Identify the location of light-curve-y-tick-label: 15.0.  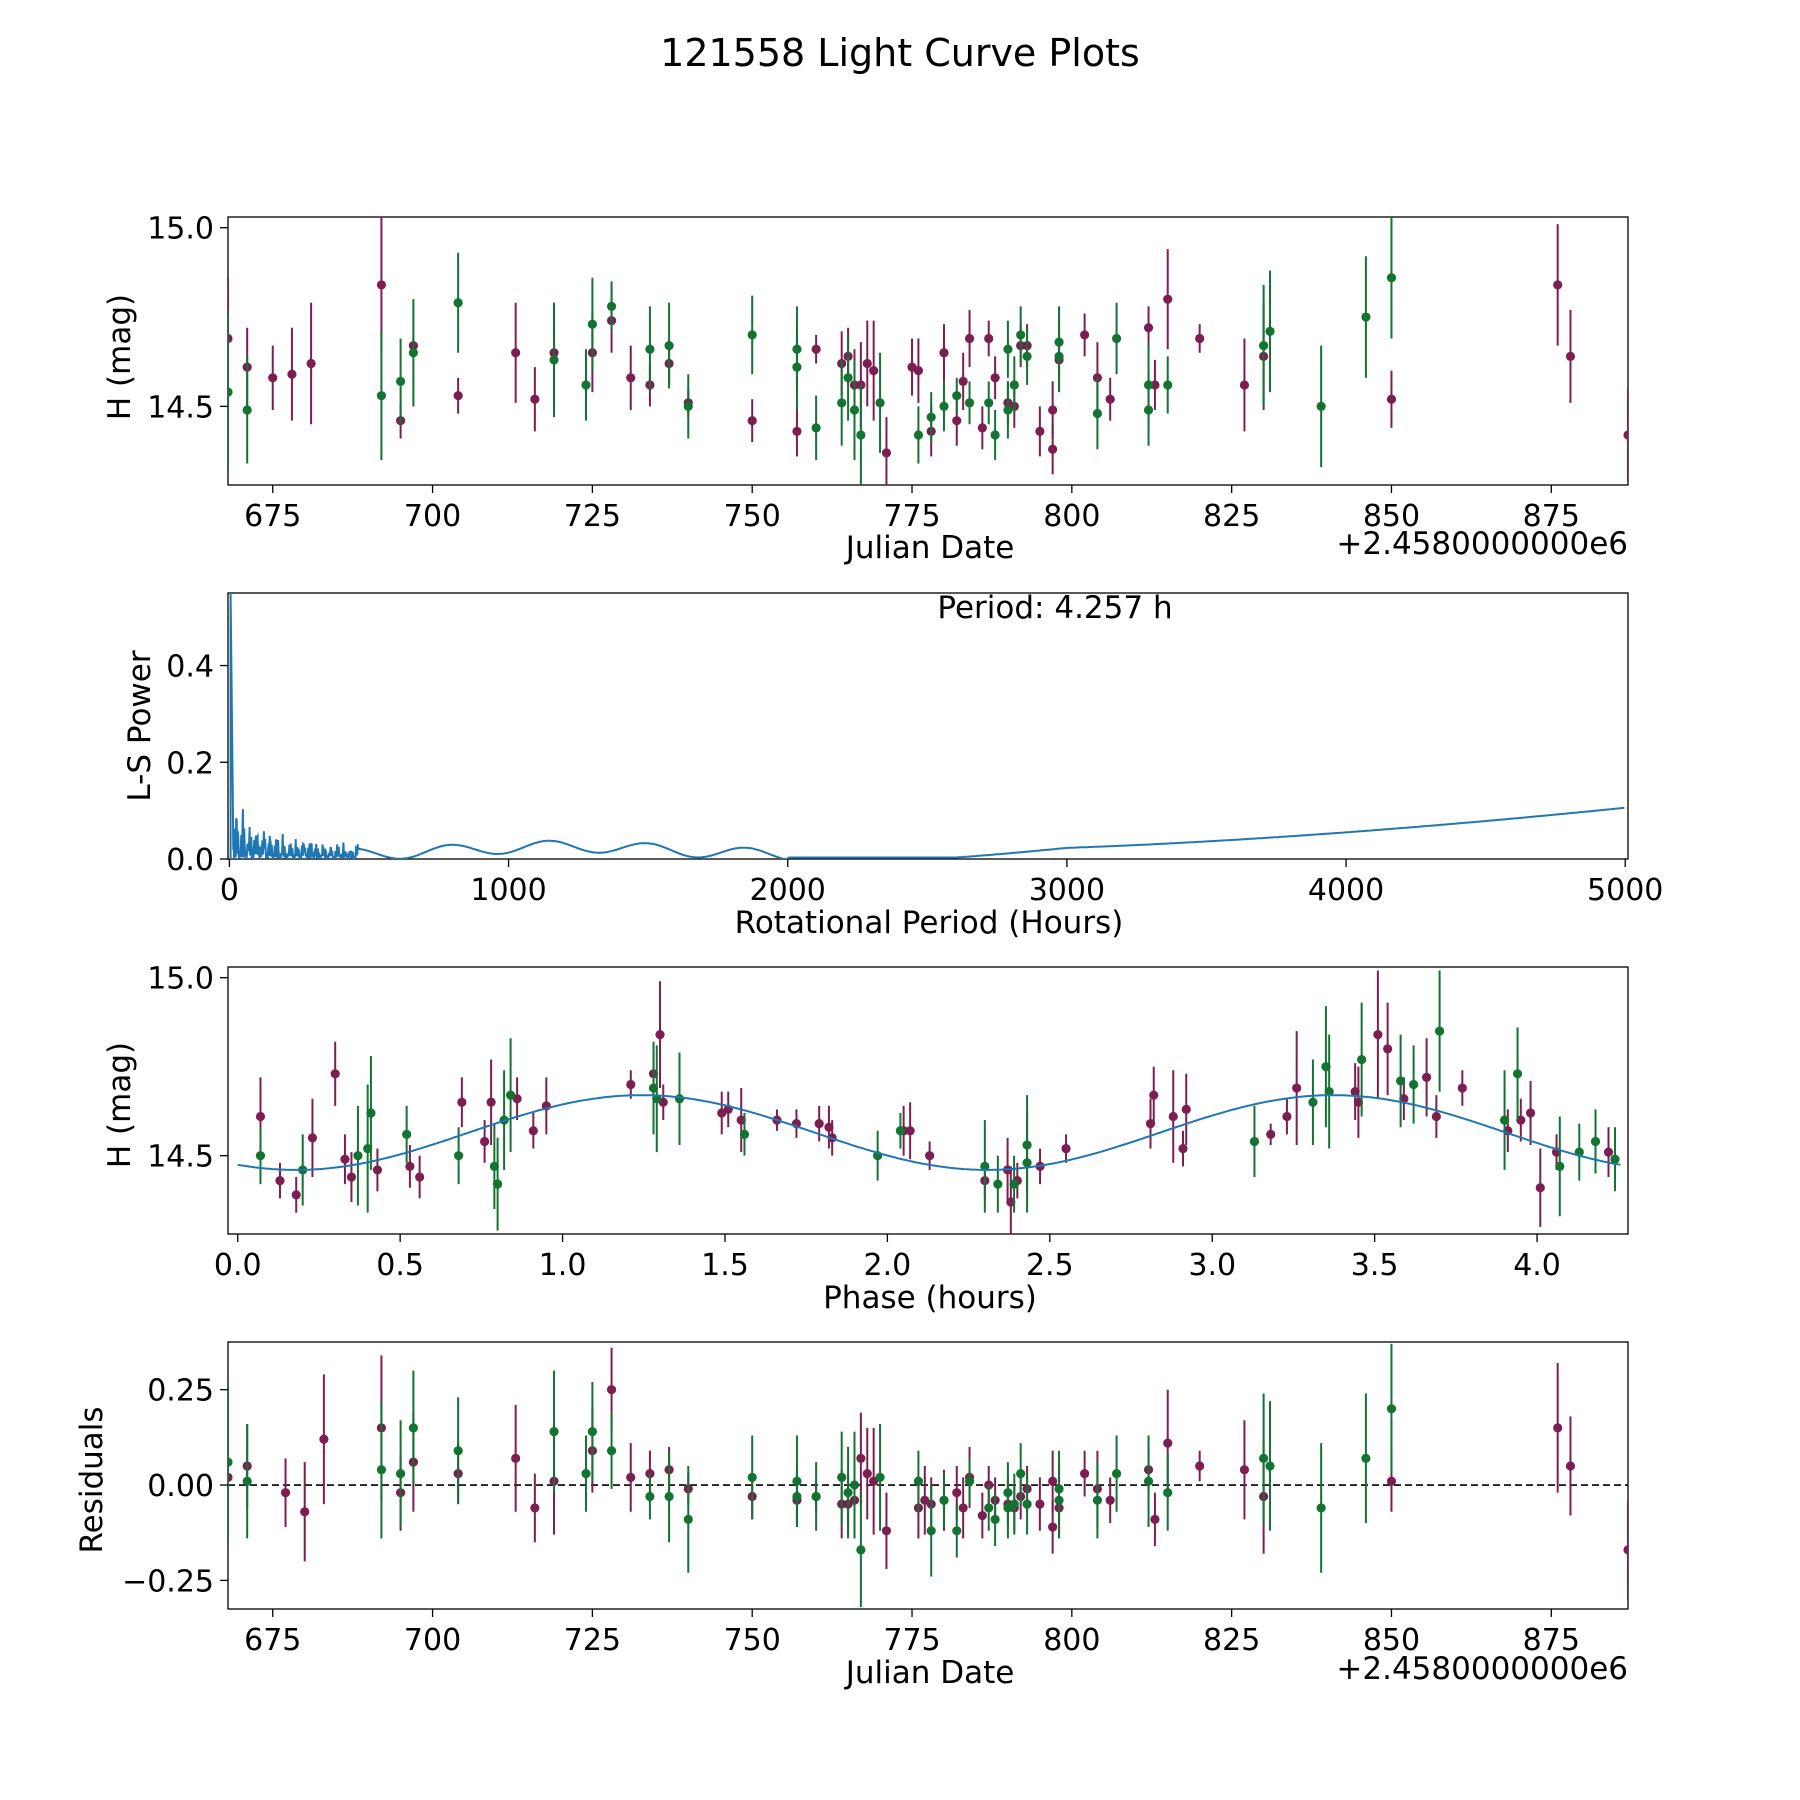
(180, 229).